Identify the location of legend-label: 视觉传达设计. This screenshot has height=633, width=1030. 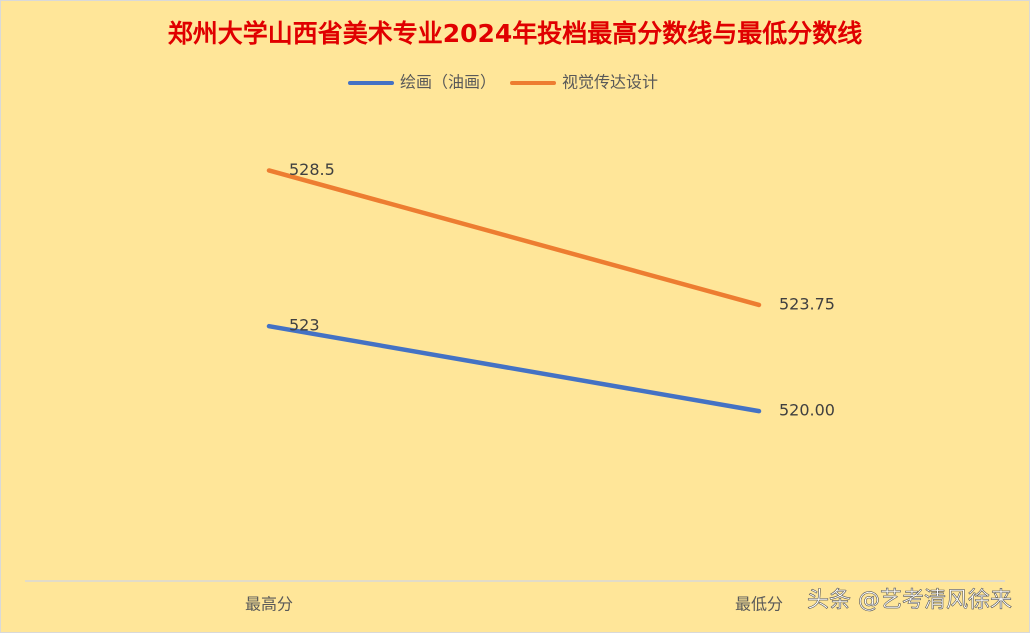
(610, 82).